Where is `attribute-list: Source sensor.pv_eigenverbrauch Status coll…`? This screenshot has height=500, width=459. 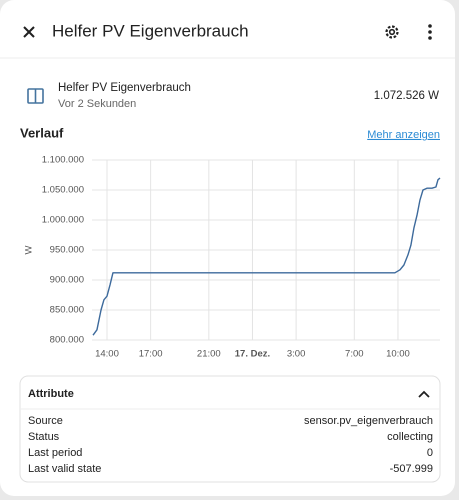
attribute-list: Source sensor.pv_eigenverbrauch Status coll… is located at coordinates (230, 445).